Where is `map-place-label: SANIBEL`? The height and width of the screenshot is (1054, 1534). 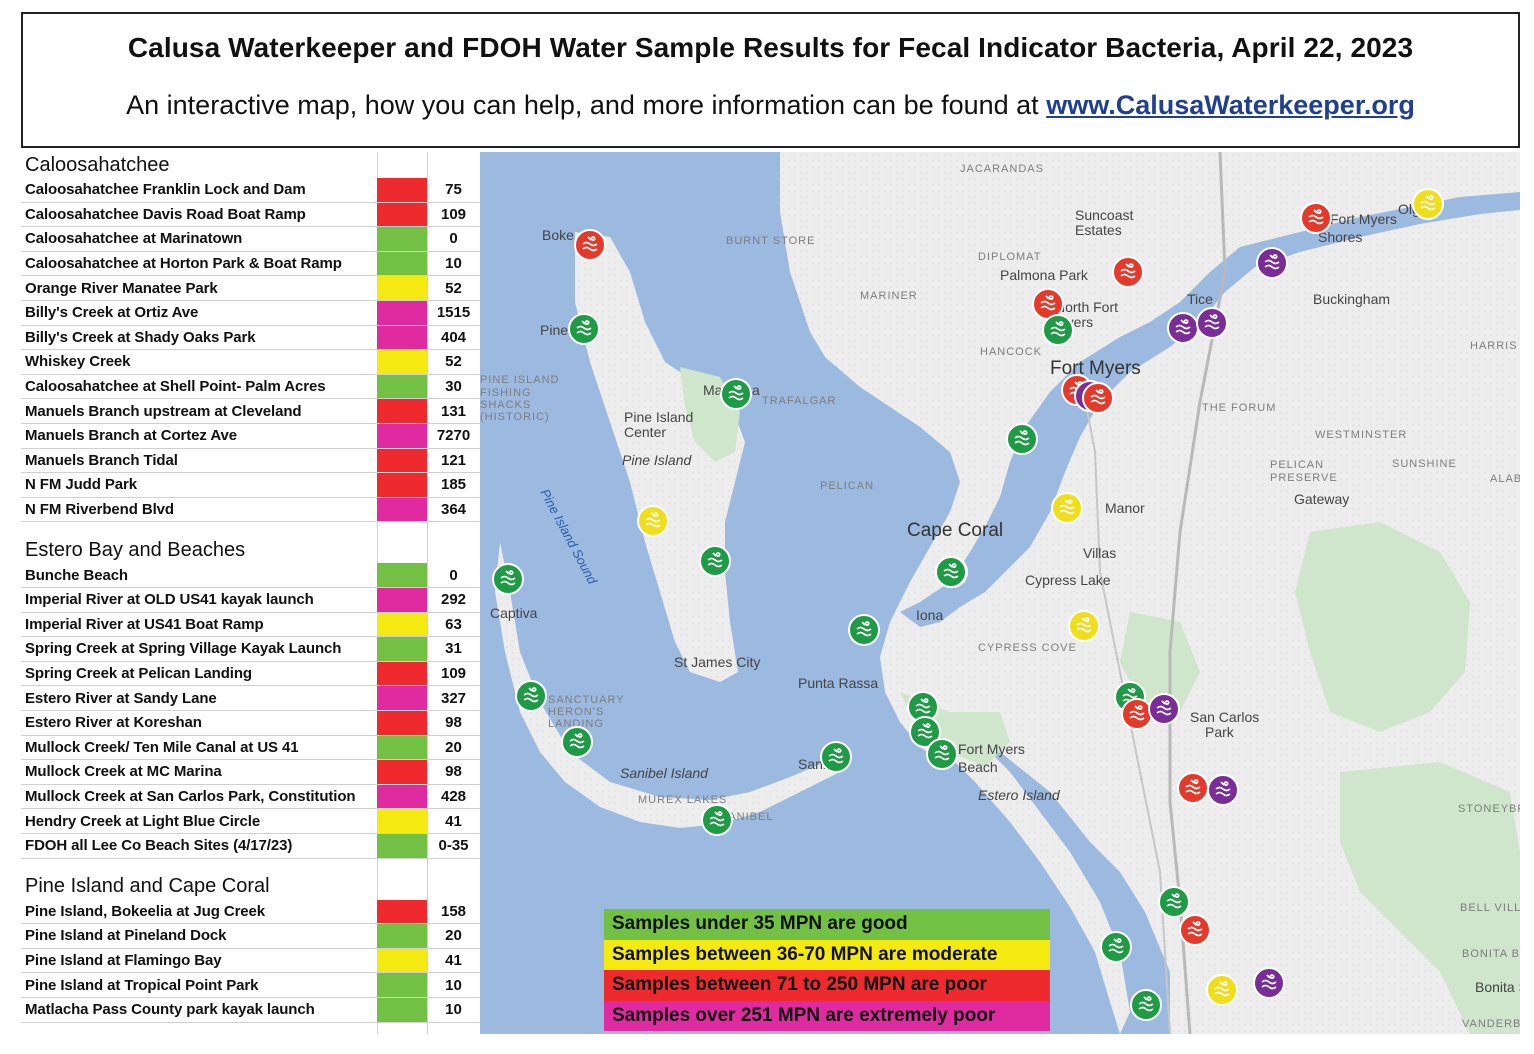 map-place-label: SANIBEL is located at coordinates (746, 817).